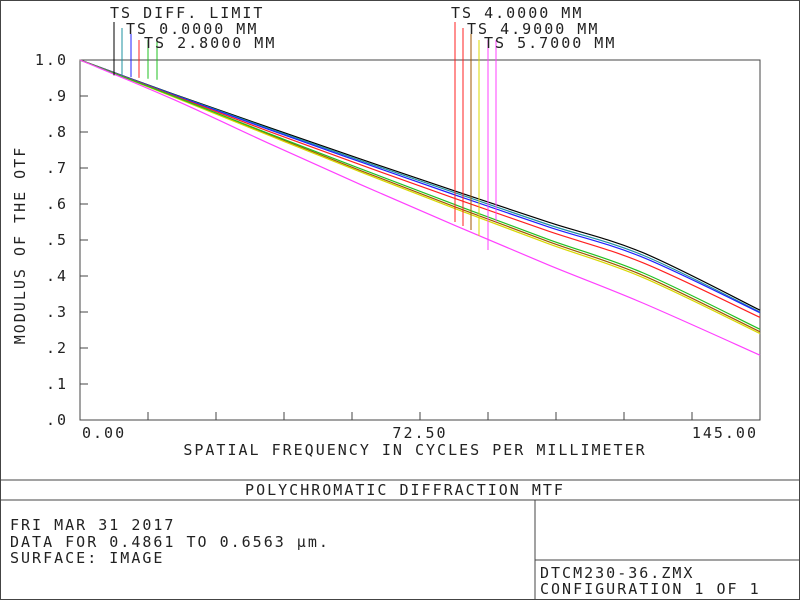  What do you see at coordinates (51, 60) in the screenshot?
I see `y-tick-label: 1.0` at bounding box center [51, 60].